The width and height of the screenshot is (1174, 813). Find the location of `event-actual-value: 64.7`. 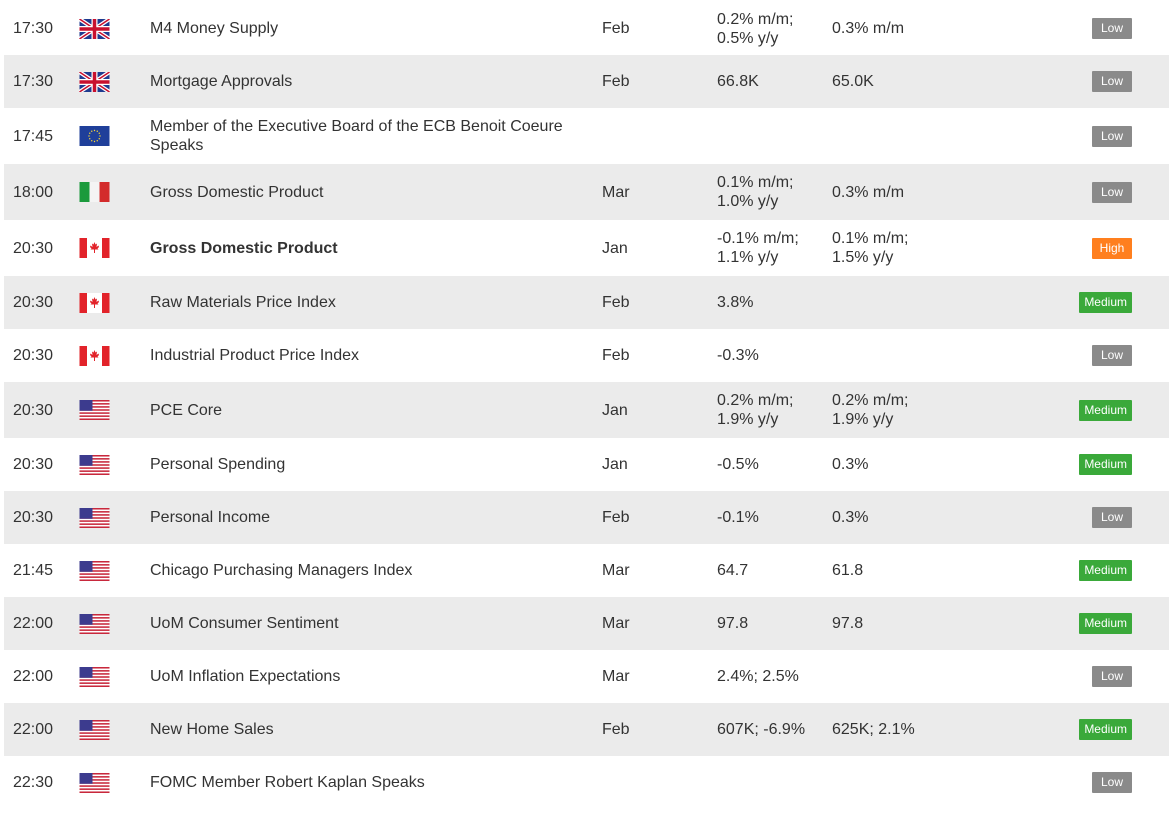

event-actual-value: 64.7 is located at coordinates (733, 570).